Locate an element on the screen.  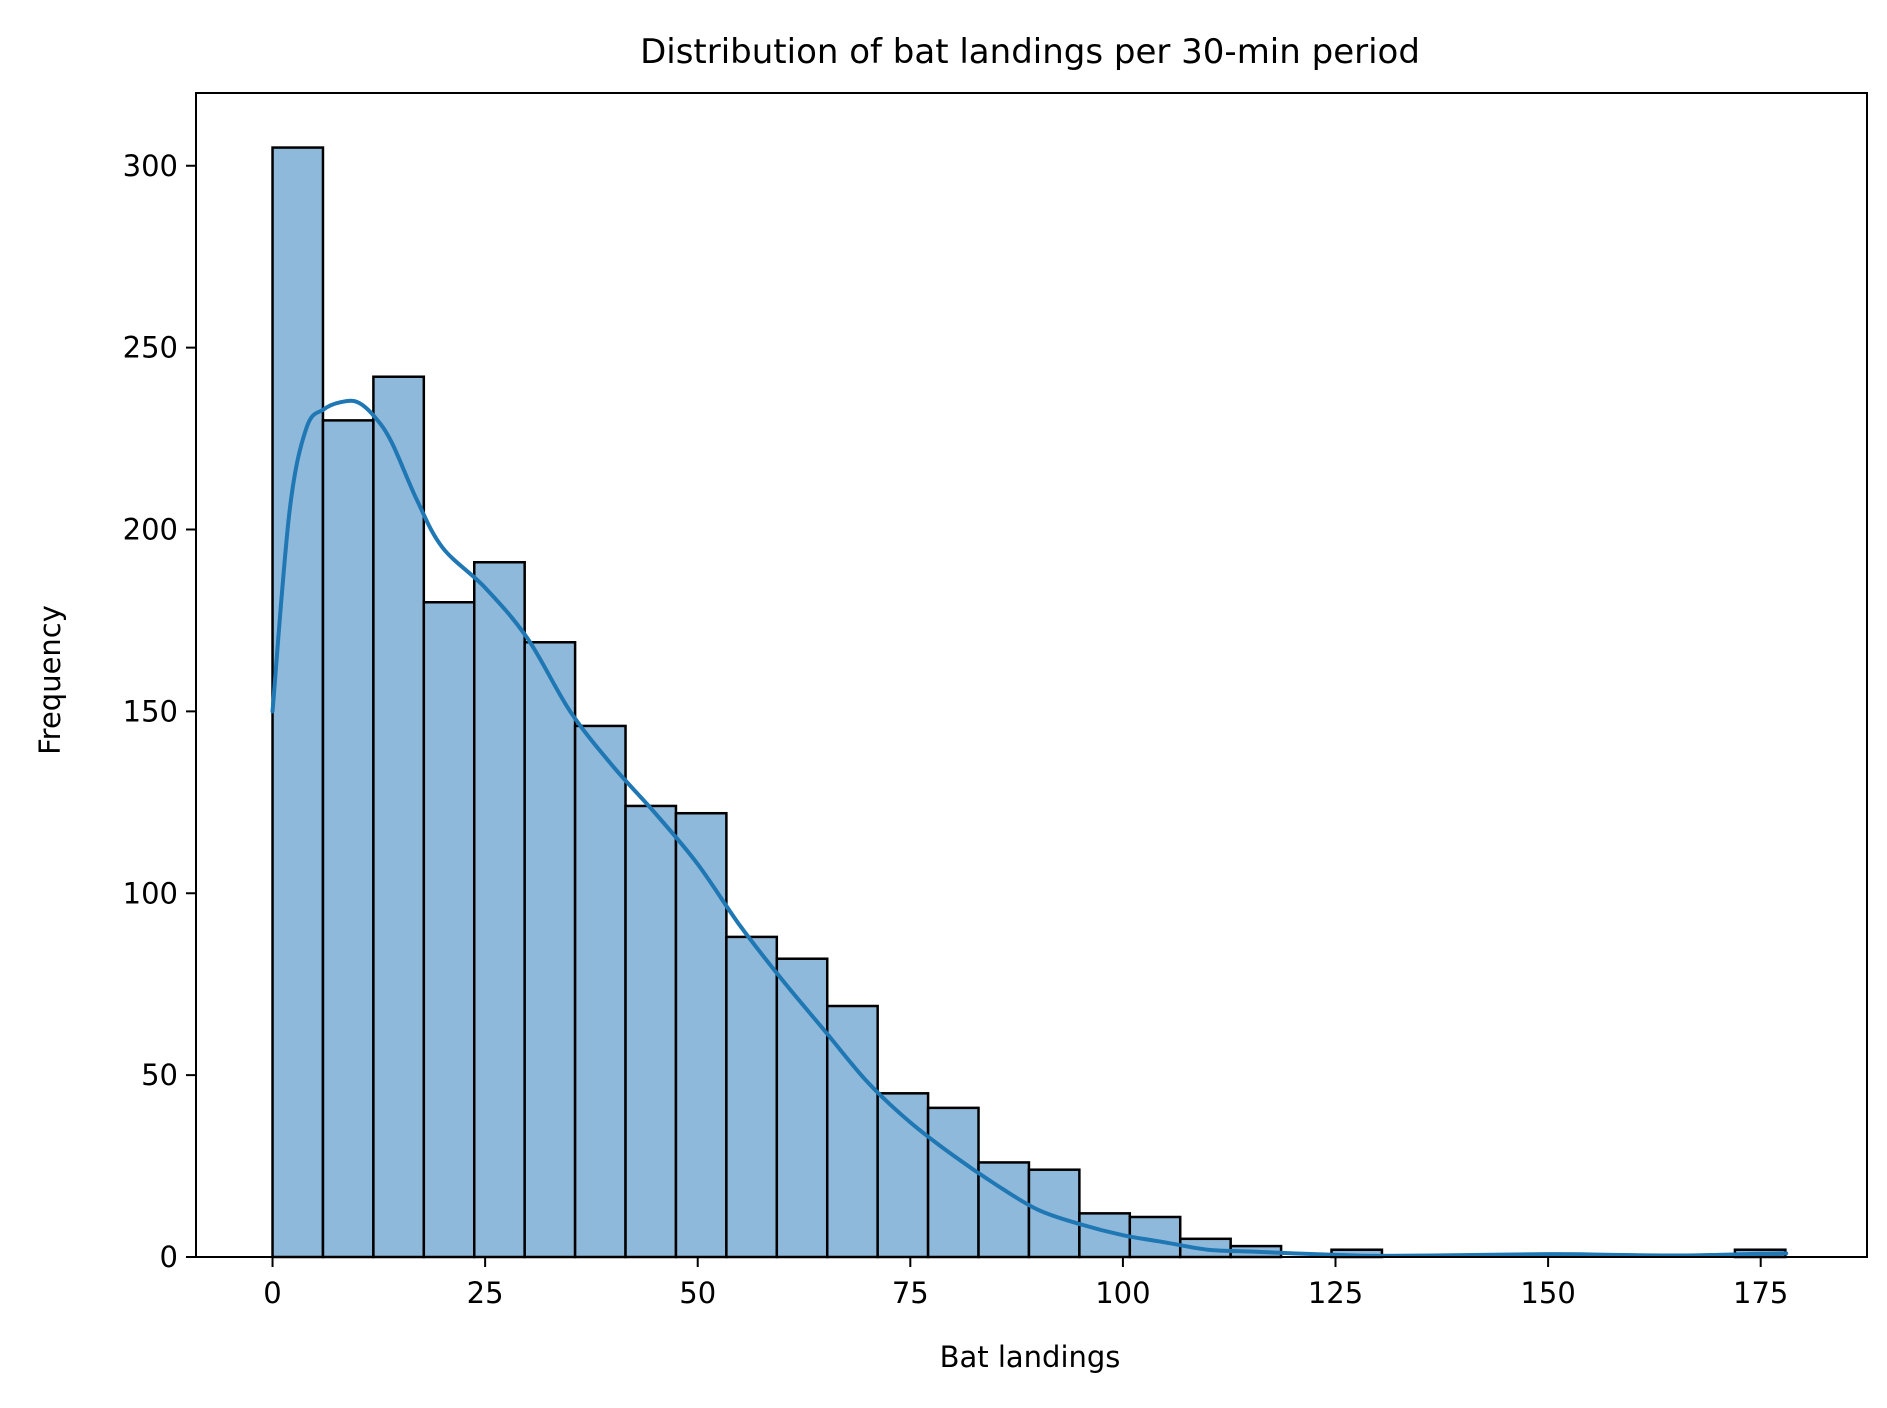
x-tick-label: 50 is located at coordinates (697, 1293).